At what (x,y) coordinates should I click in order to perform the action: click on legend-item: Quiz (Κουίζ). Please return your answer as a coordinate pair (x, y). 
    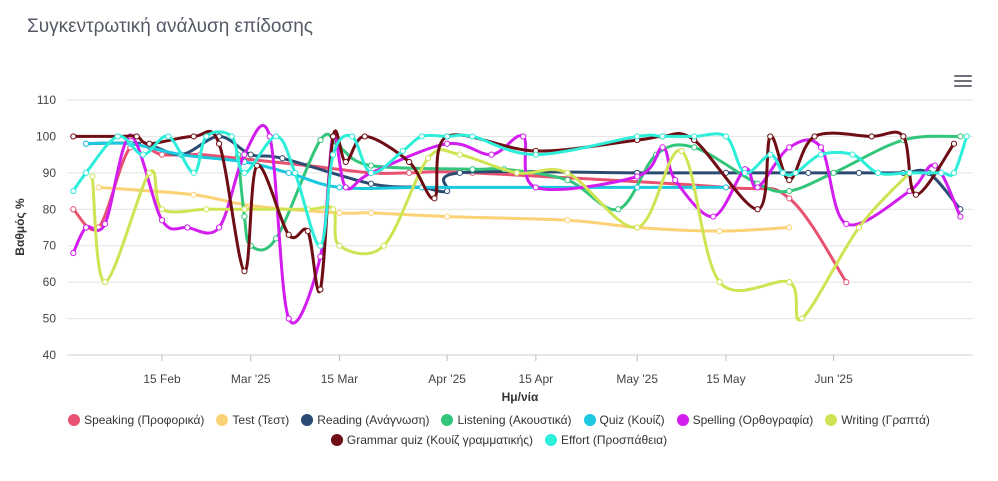
    Looking at the image, I should click on (624, 420).